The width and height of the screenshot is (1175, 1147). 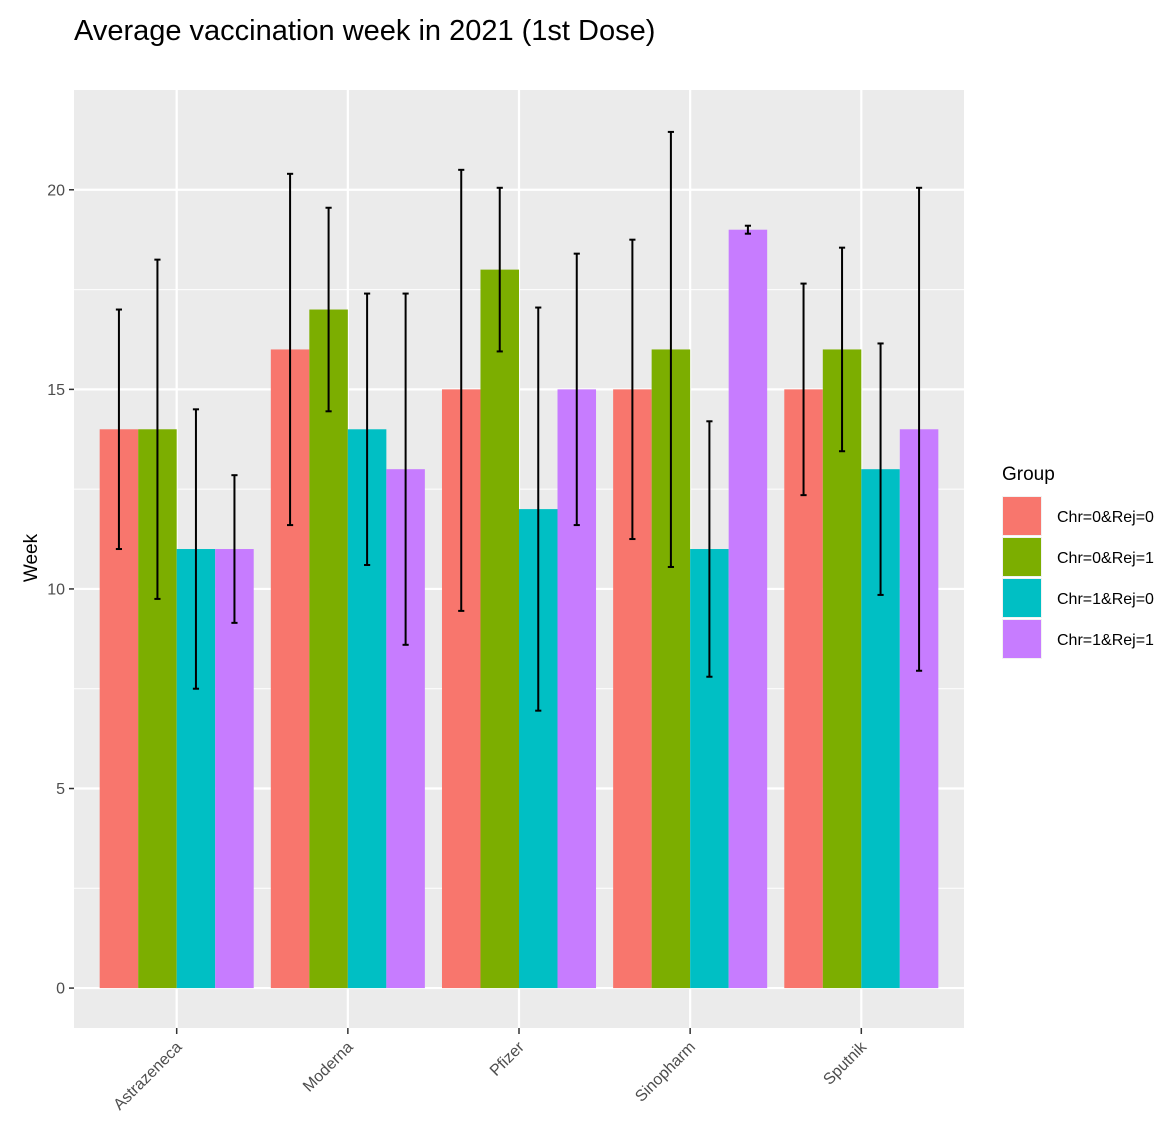 I want to click on x-tick-label: Pfizer, so click(x=507, y=1058).